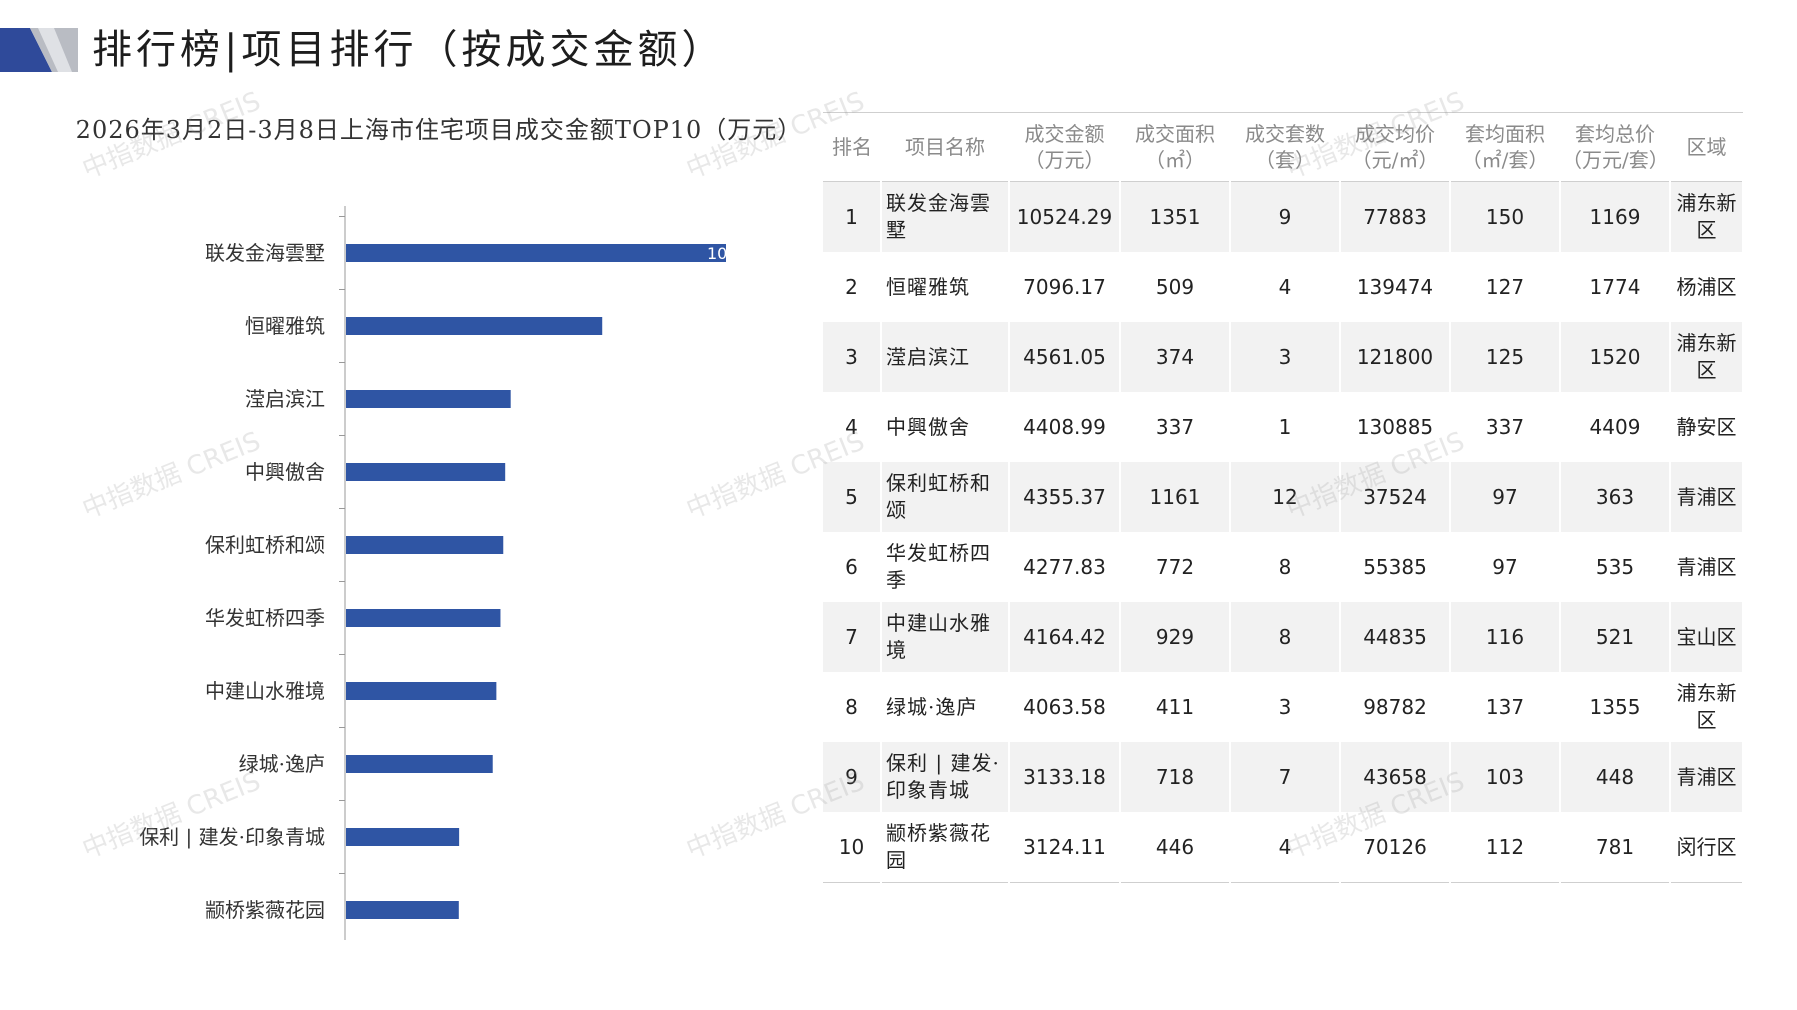 This screenshot has height=1010, width=1797. What do you see at coordinates (1505, 216) in the screenshot?
I see `avg-area-cell: 150` at bounding box center [1505, 216].